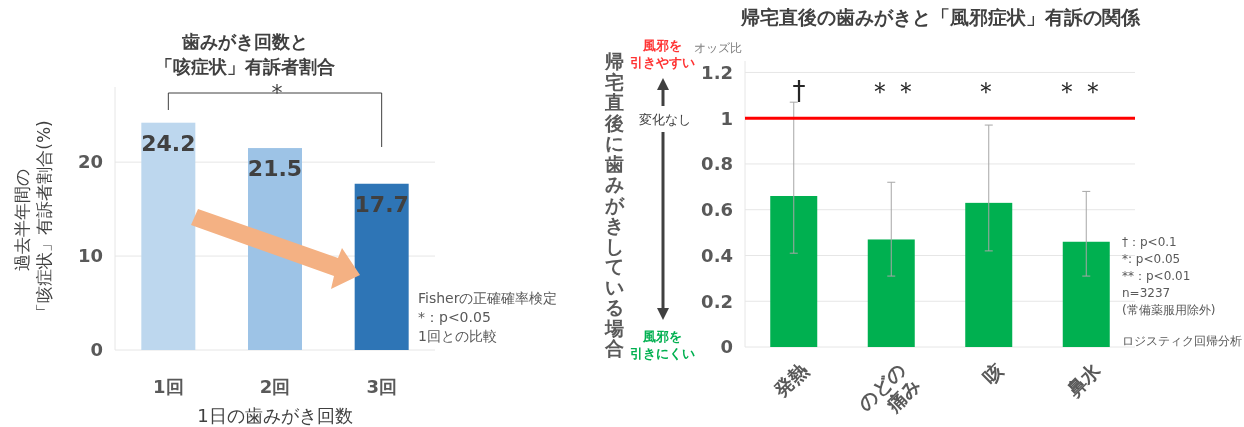 This screenshot has height=427, width=1244. Describe the element at coordinates (614, 205) in the screenshot. I see `text: 帰宅直後に歯みがきしている場合` at that location.